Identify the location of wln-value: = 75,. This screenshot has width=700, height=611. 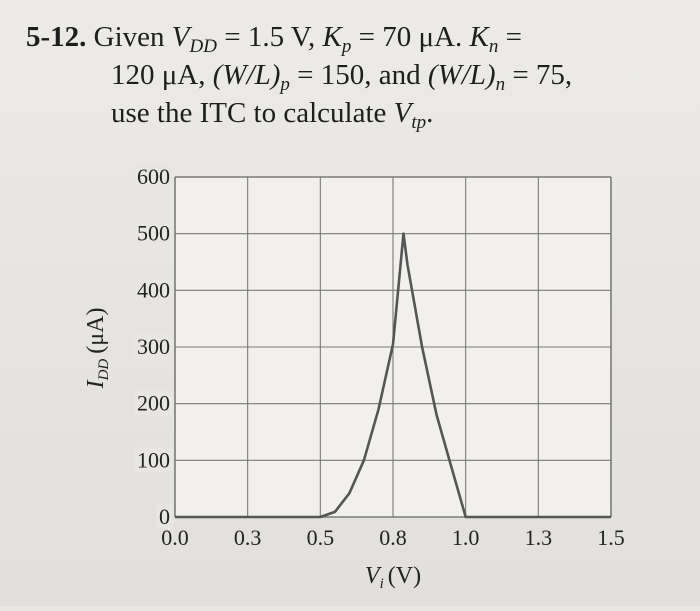
(542, 75).